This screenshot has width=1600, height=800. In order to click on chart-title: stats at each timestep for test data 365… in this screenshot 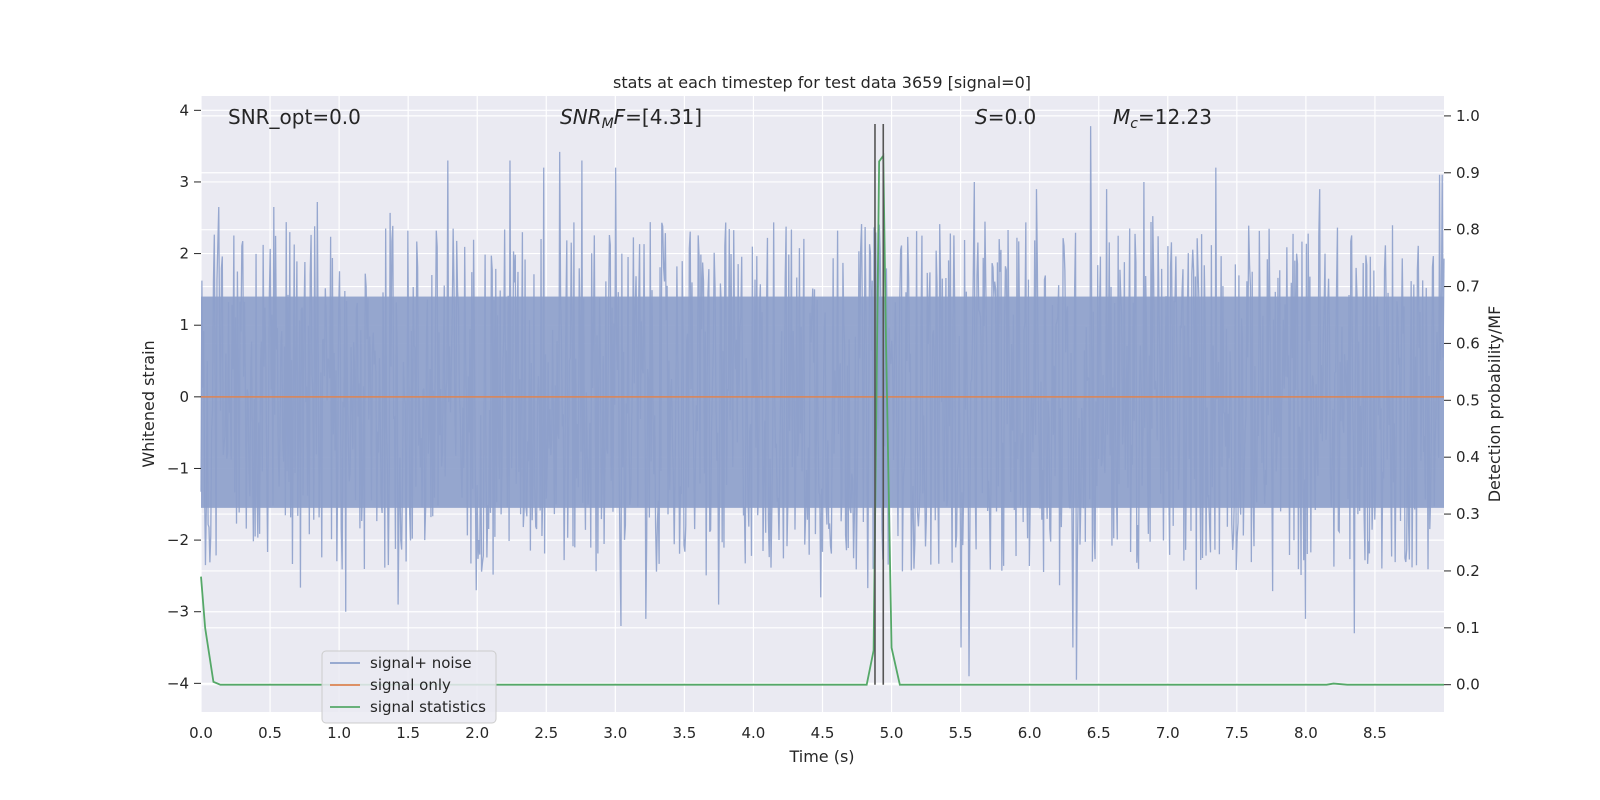, I will do `click(822, 82)`.